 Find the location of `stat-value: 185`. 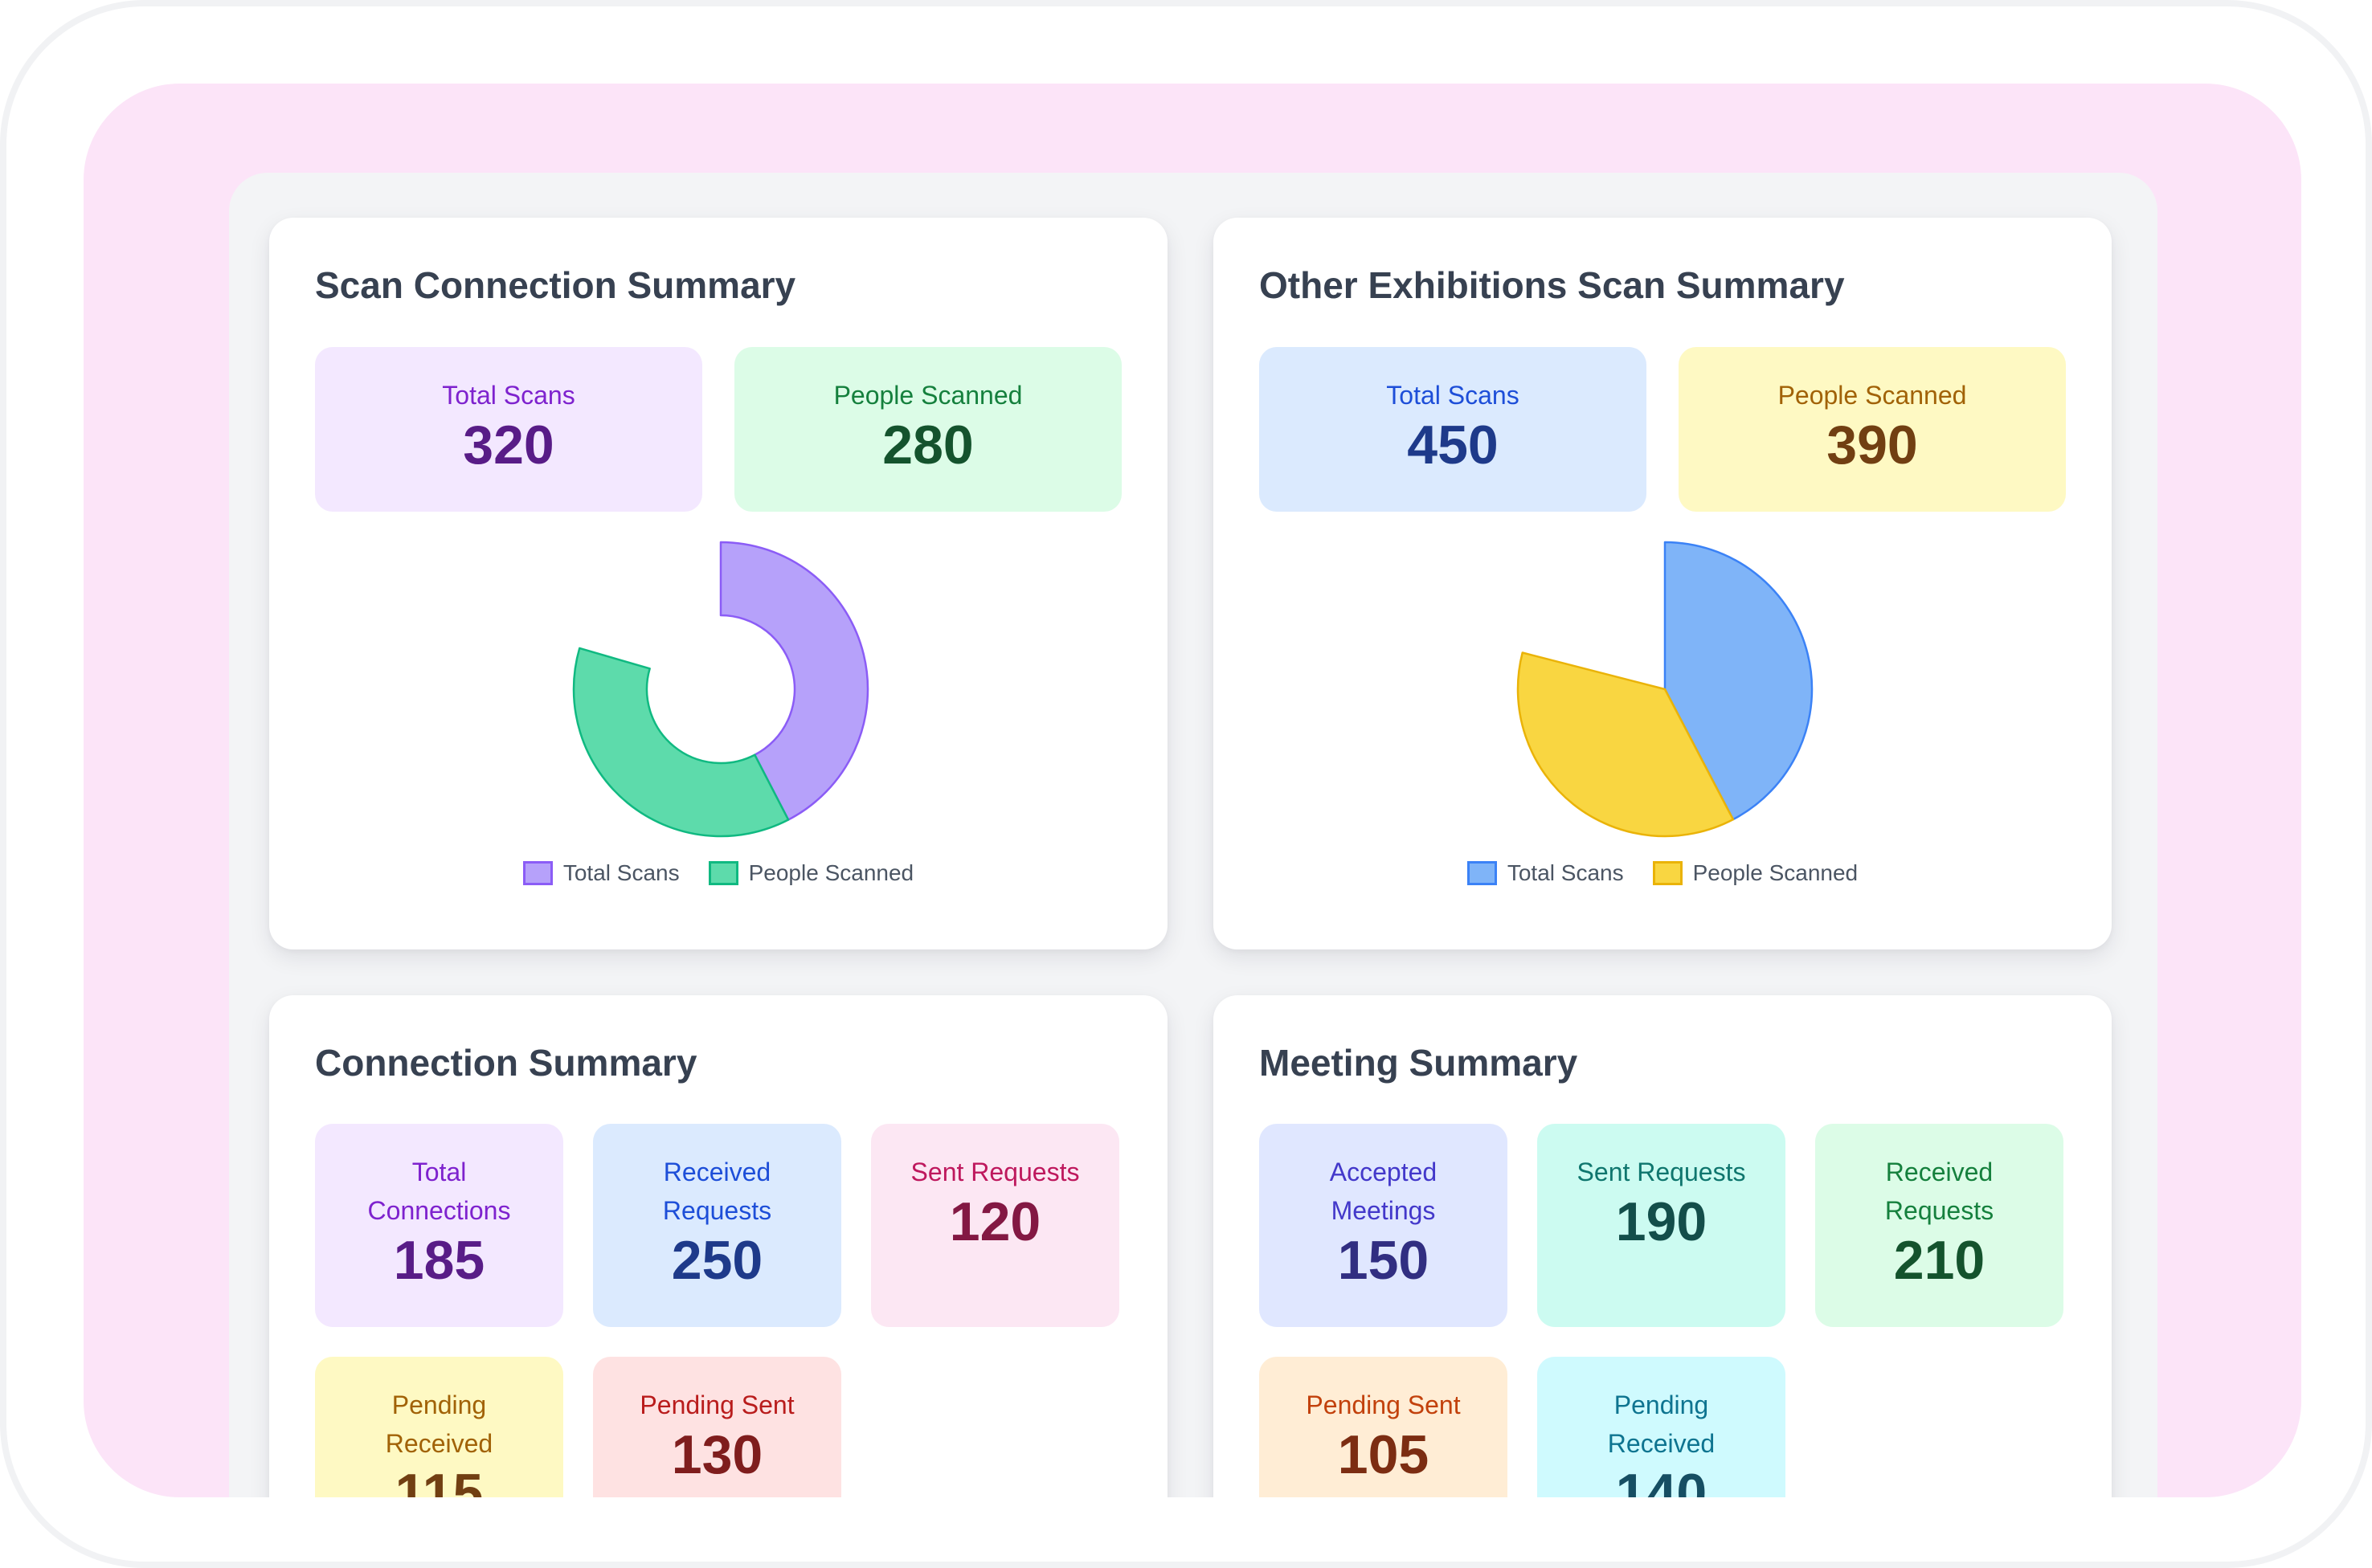

stat-value: 185 is located at coordinates (439, 1260).